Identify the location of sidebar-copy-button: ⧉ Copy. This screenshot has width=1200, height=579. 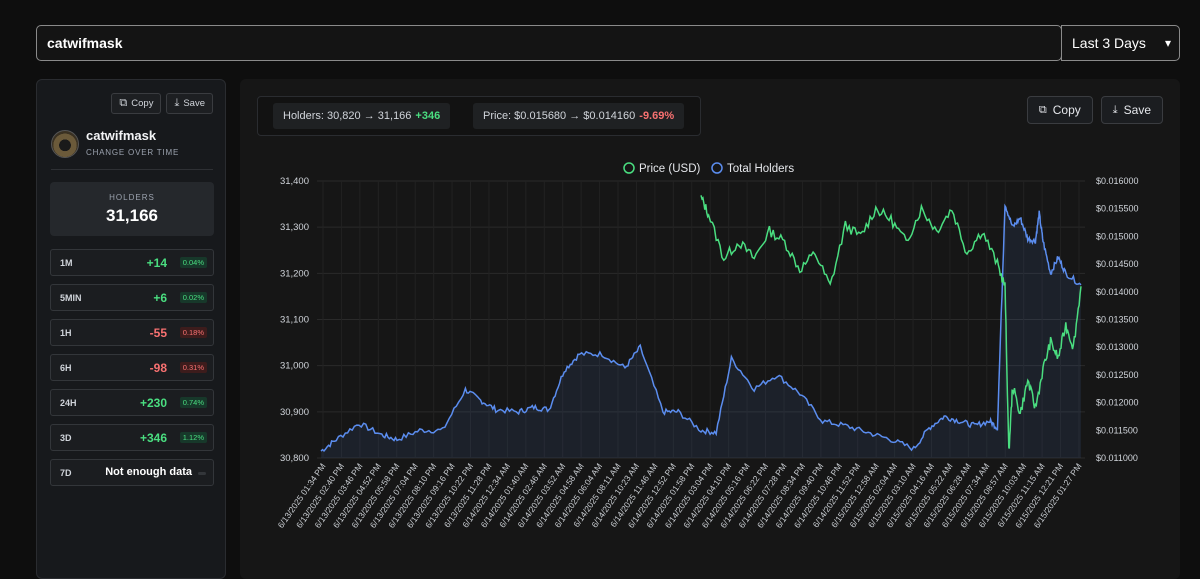
(136, 103).